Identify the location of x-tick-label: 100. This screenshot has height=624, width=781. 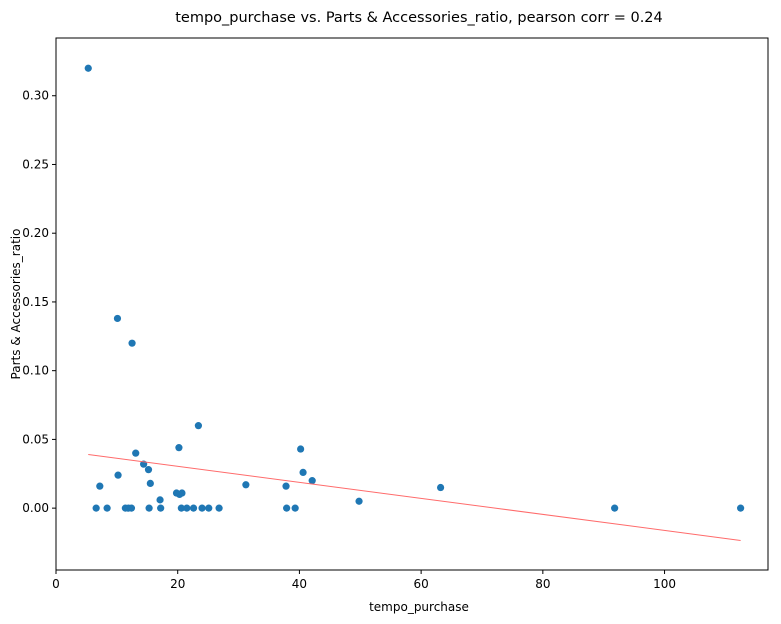
(664, 584).